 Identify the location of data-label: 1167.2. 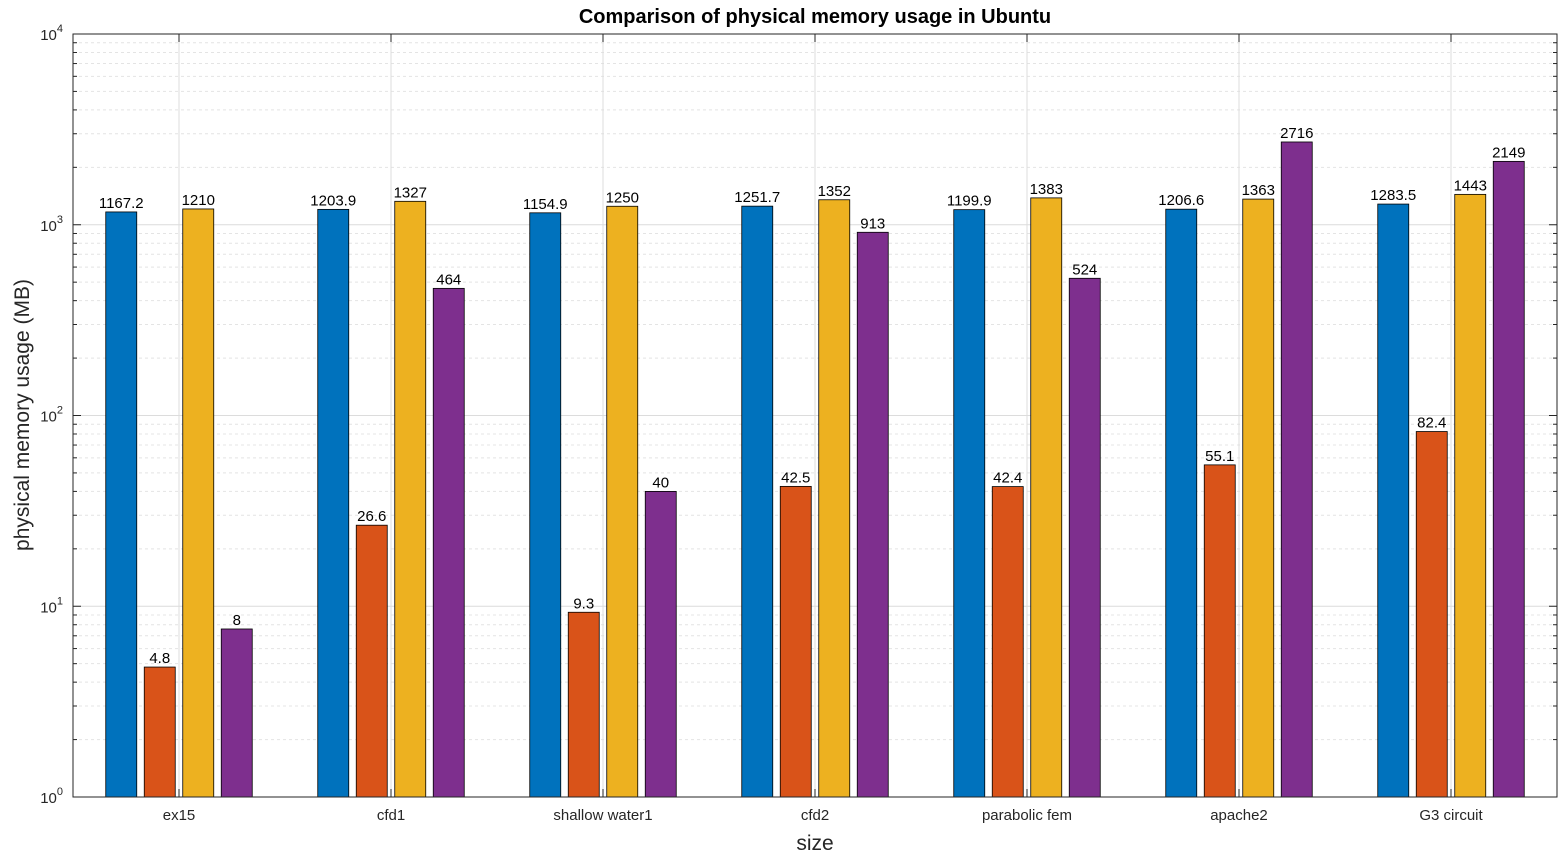
(121, 203).